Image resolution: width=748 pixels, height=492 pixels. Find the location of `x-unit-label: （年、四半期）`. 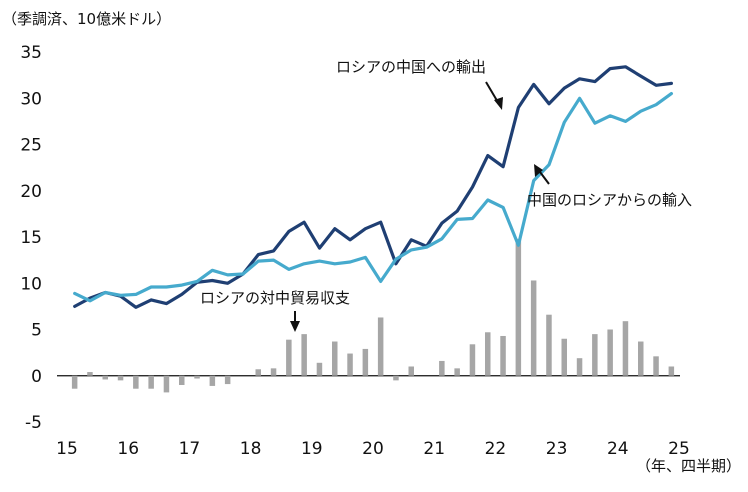

x-unit-label: （年、四半期） is located at coordinates (688, 466).